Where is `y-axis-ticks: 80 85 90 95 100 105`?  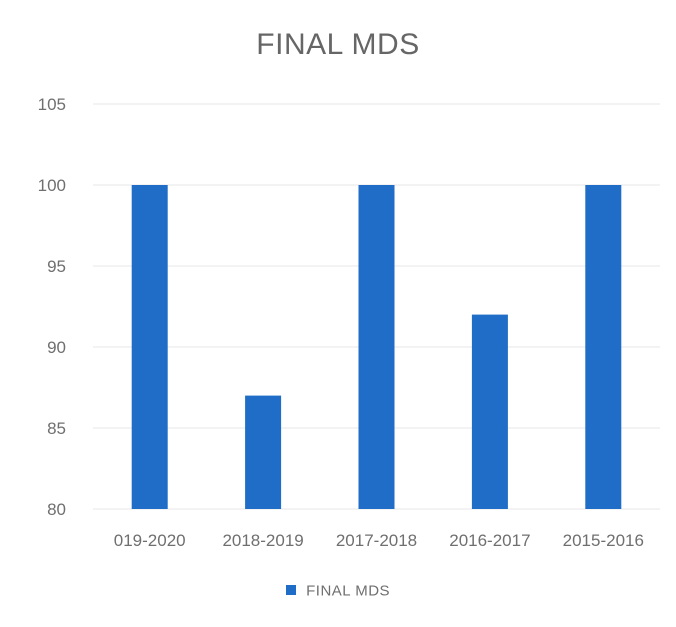 y-axis-ticks: 80 85 90 95 100 105 is located at coordinates (52, 307).